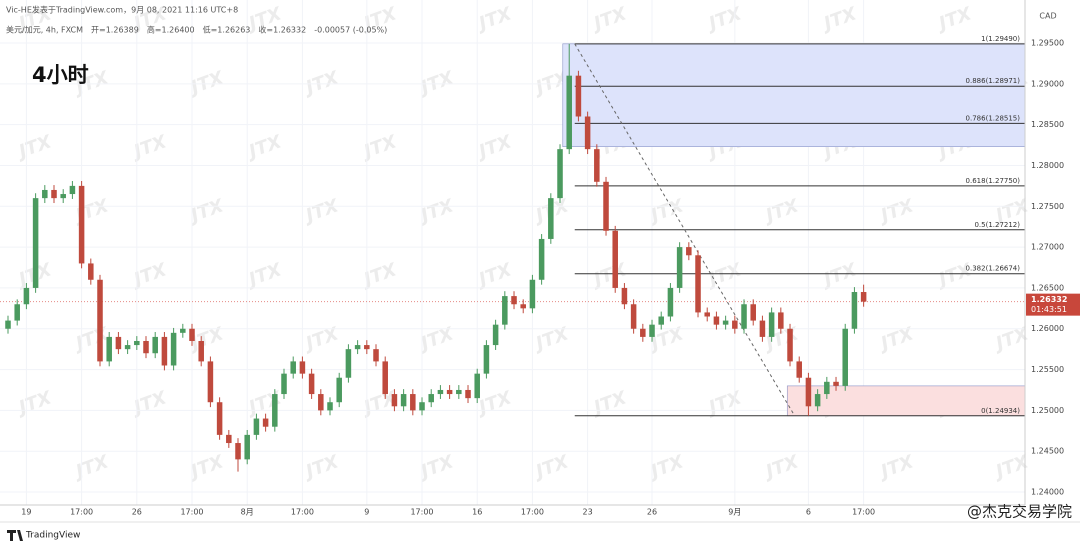  Describe the element at coordinates (15, 535) in the screenshot. I see `tv-logo` at that location.